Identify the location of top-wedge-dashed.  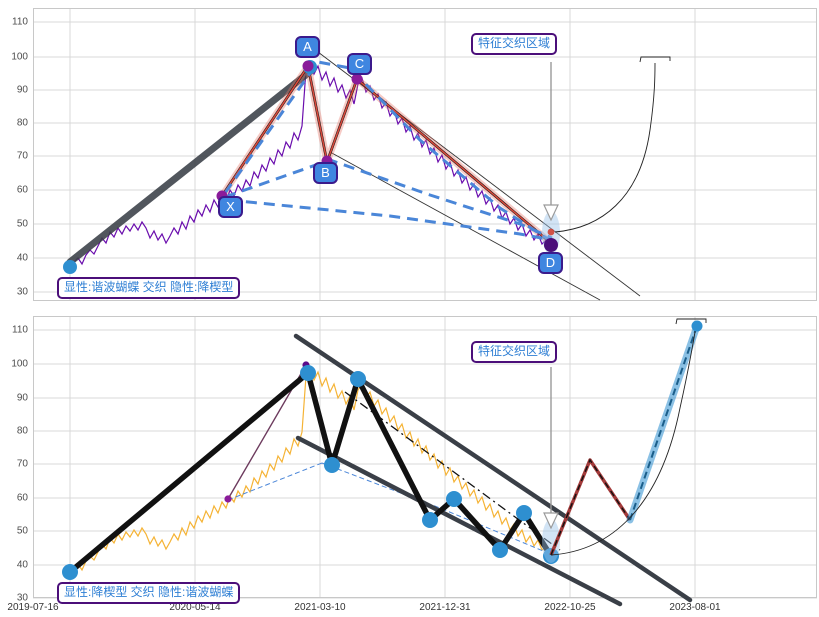
(388, 151).